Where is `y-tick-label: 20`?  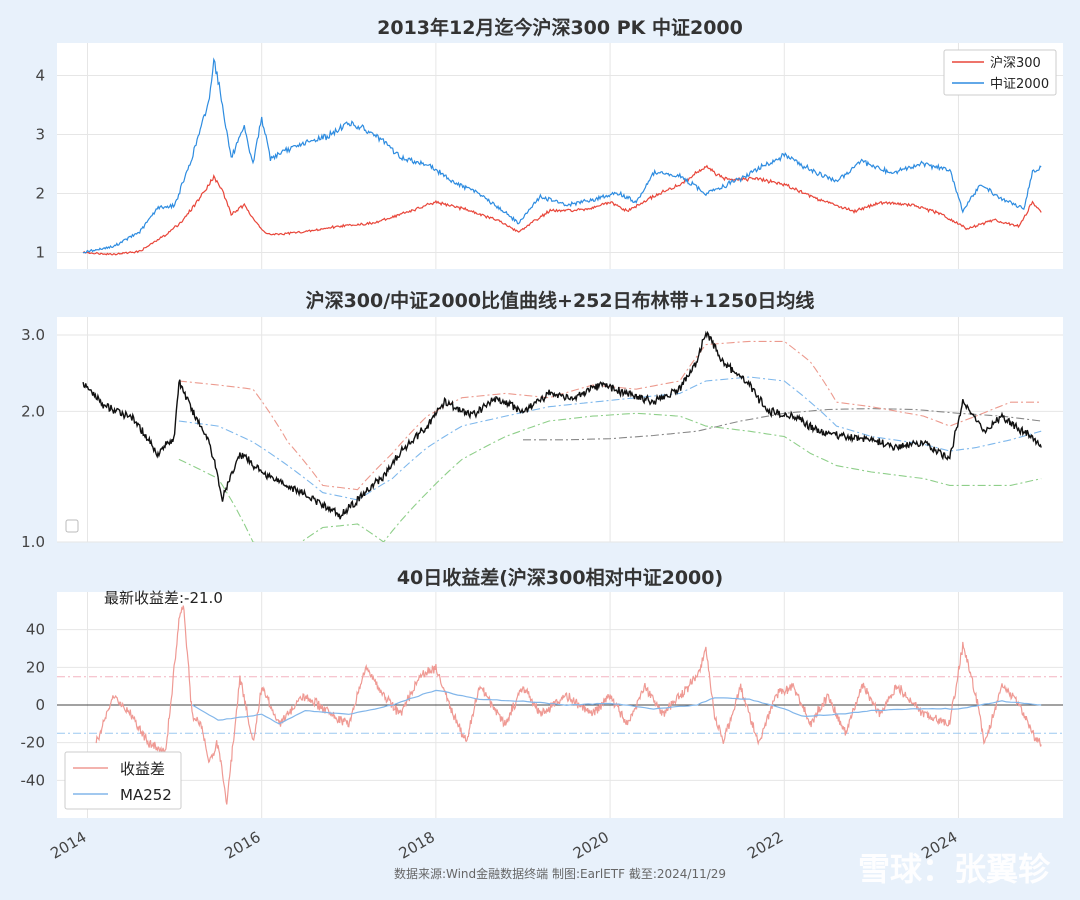 y-tick-label: 20 is located at coordinates (35, 667).